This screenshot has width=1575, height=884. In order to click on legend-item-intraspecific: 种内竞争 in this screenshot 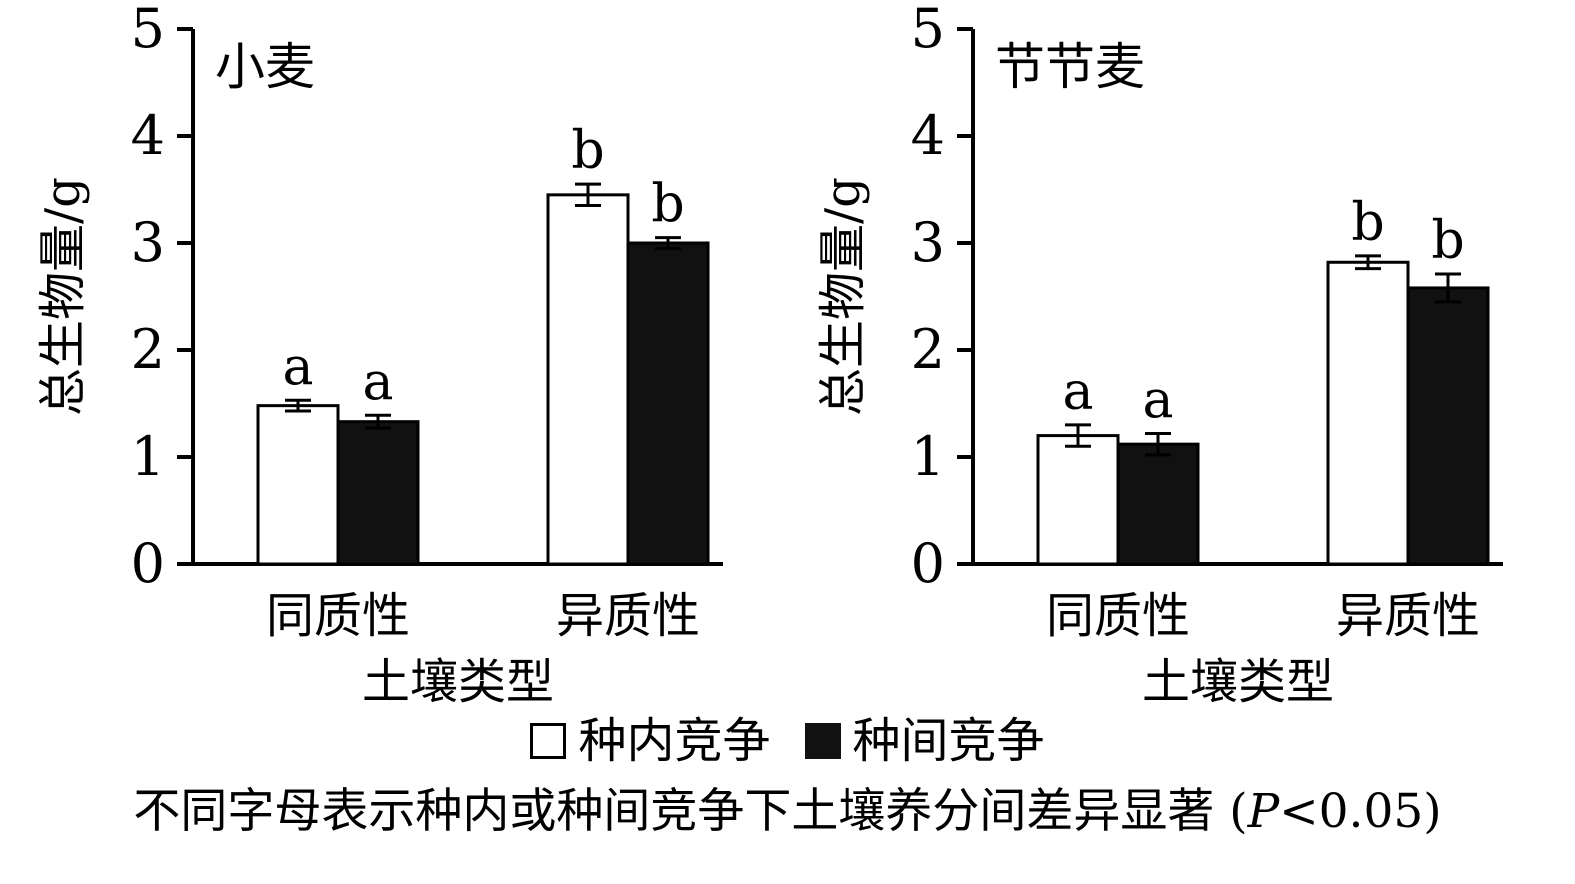, I will do `click(650, 741)`.